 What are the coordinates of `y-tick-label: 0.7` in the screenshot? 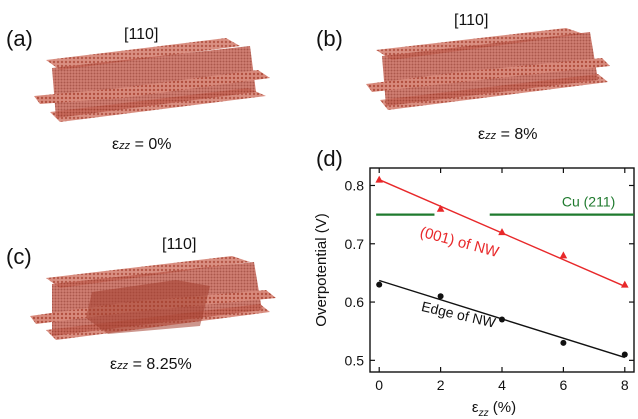 It's located at (355, 244).